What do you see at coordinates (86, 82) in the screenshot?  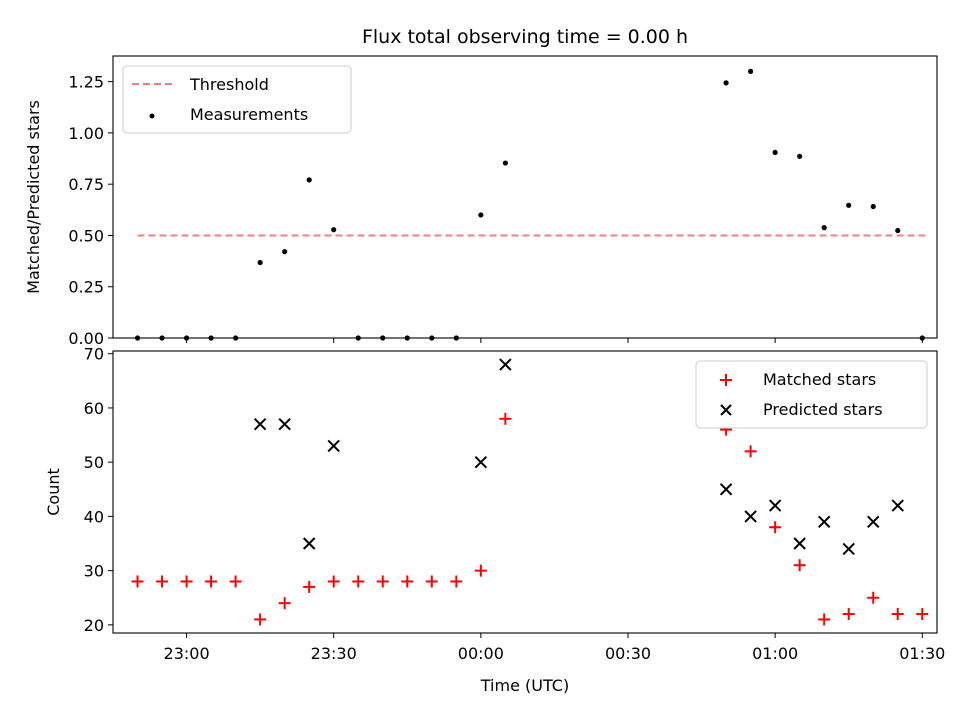 I see `top-y-tick-label: 1.25` at bounding box center [86, 82].